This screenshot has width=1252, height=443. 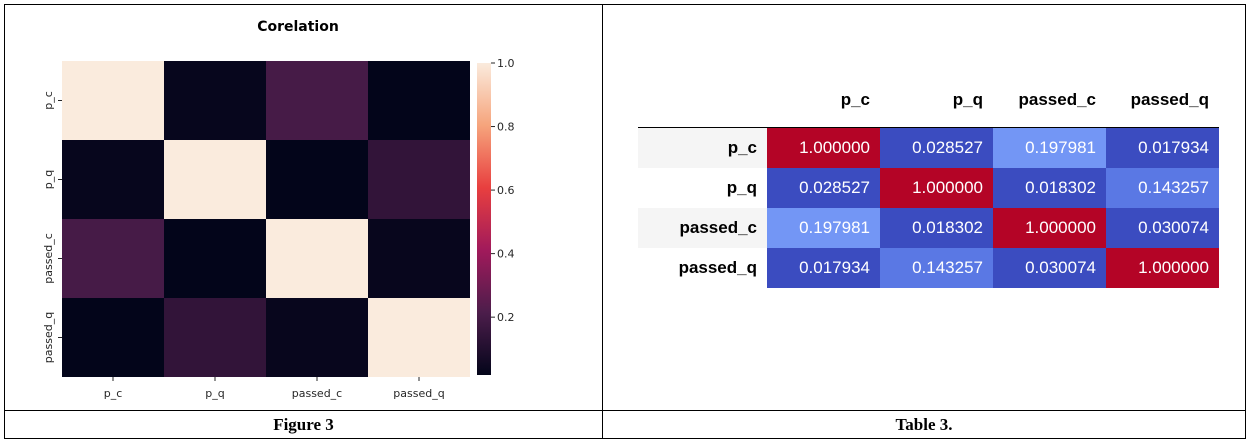 I want to click on heatmap-cell-p_c-passed_q, so click(x=419, y=100).